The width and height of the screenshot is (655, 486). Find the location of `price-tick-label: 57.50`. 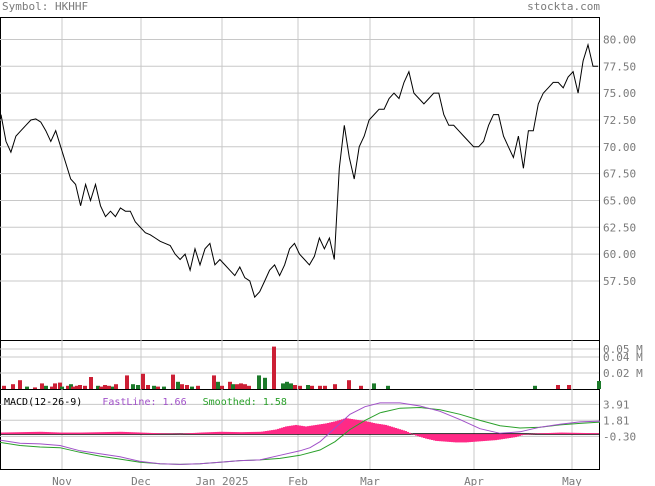

price-tick-label: 57.50 is located at coordinates (619, 281).